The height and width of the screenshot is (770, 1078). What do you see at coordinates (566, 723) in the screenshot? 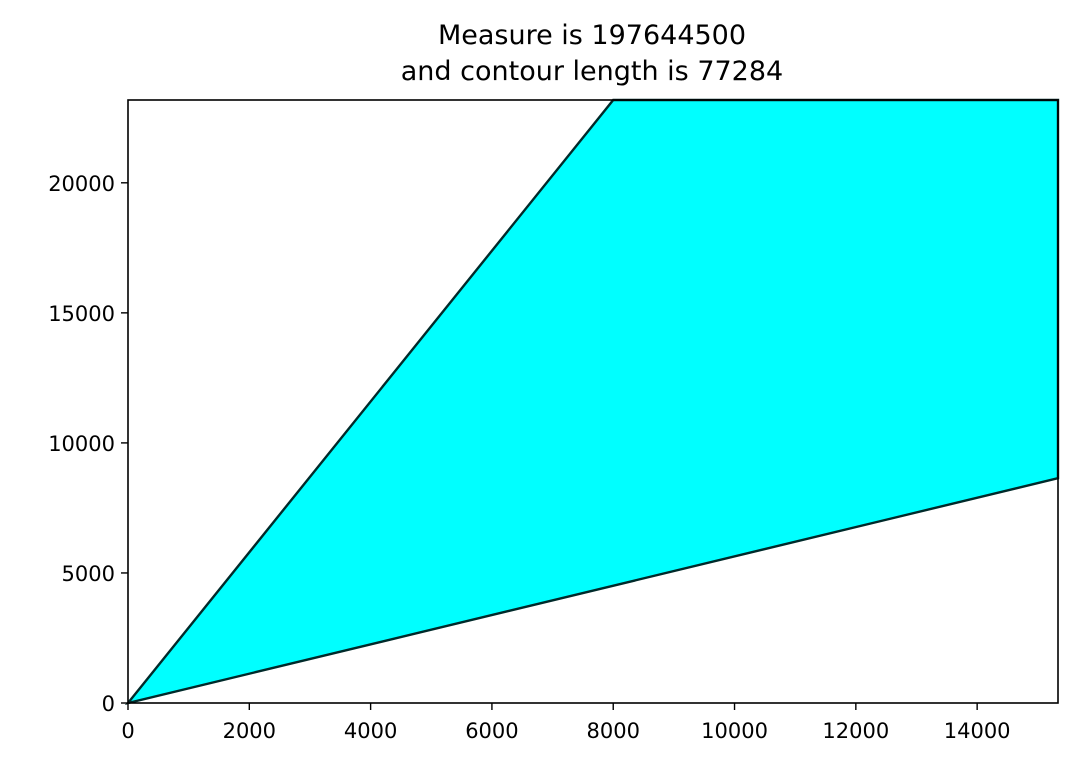
I see `x-axis: 0 2000 4000 6000 8000 10000 12000 14000` at bounding box center [566, 723].